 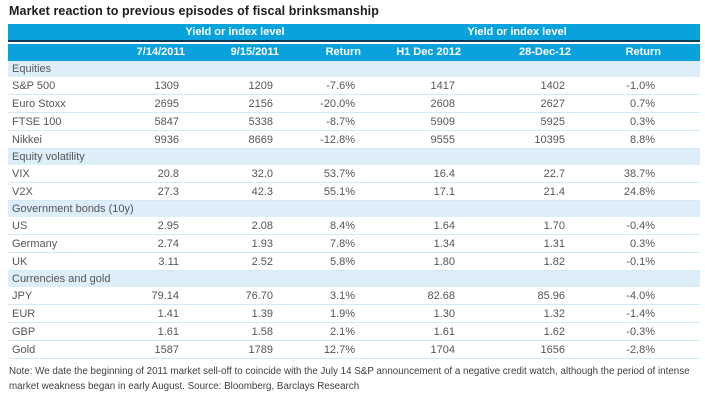 What do you see at coordinates (417, 192) in the screenshot?
I see `value-cell: 17.1` at bounding box center [417, 192].